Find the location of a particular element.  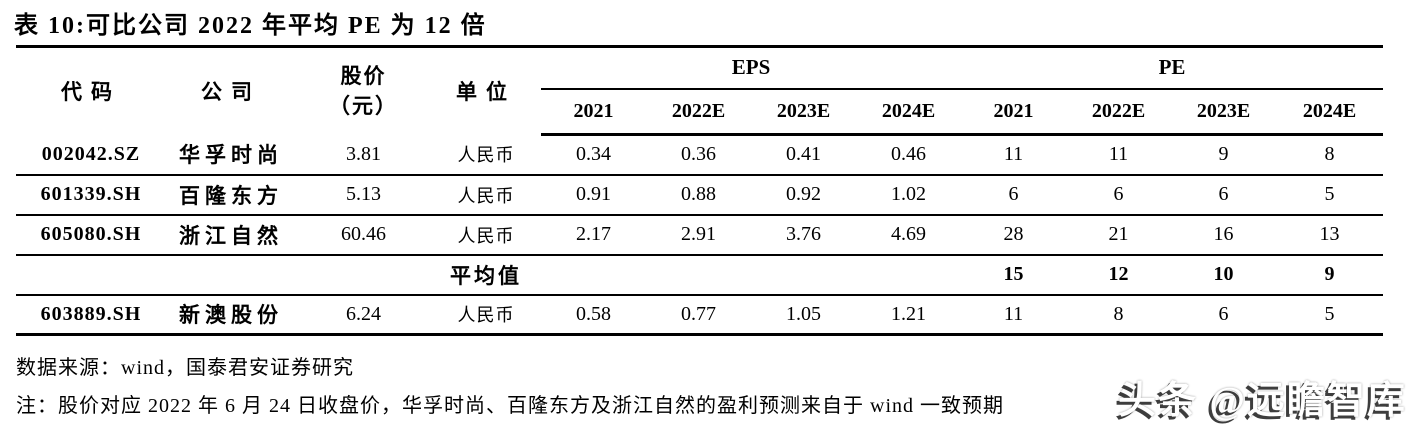

cell-eps-2021: 0.91 is located at coordinates (593, 195).